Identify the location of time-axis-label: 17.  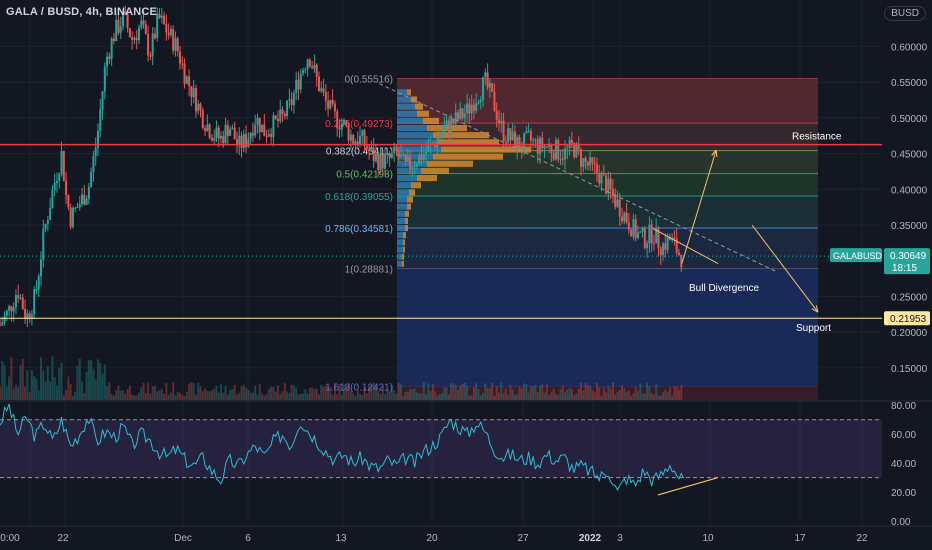
(800, 538).